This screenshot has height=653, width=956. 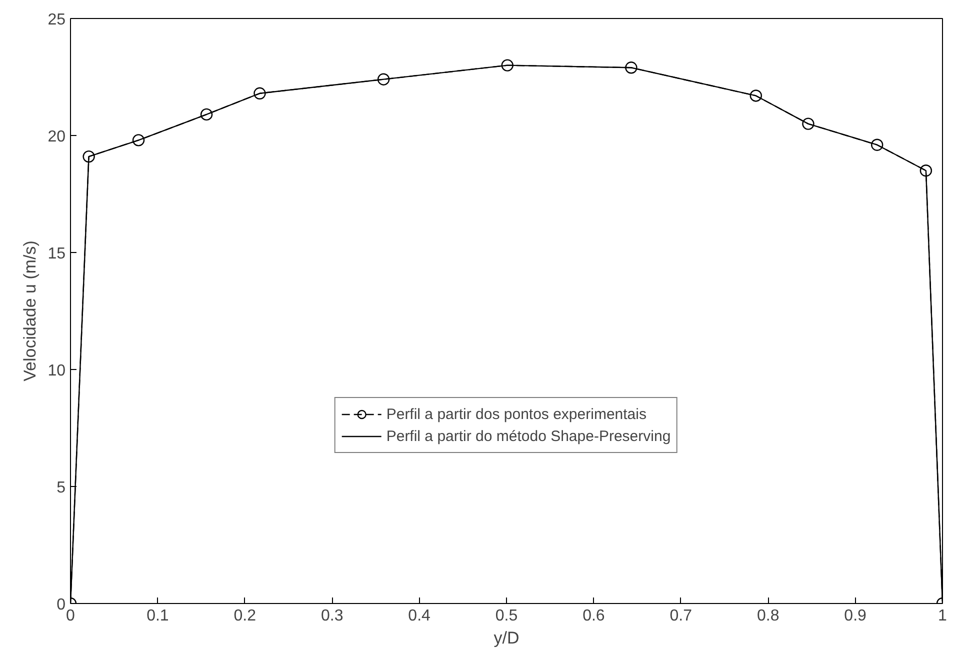 What do you see at coordinates (57, 371) in the screenshot?
I see `y-tick-label: 10` at bounding box center [57, 371].